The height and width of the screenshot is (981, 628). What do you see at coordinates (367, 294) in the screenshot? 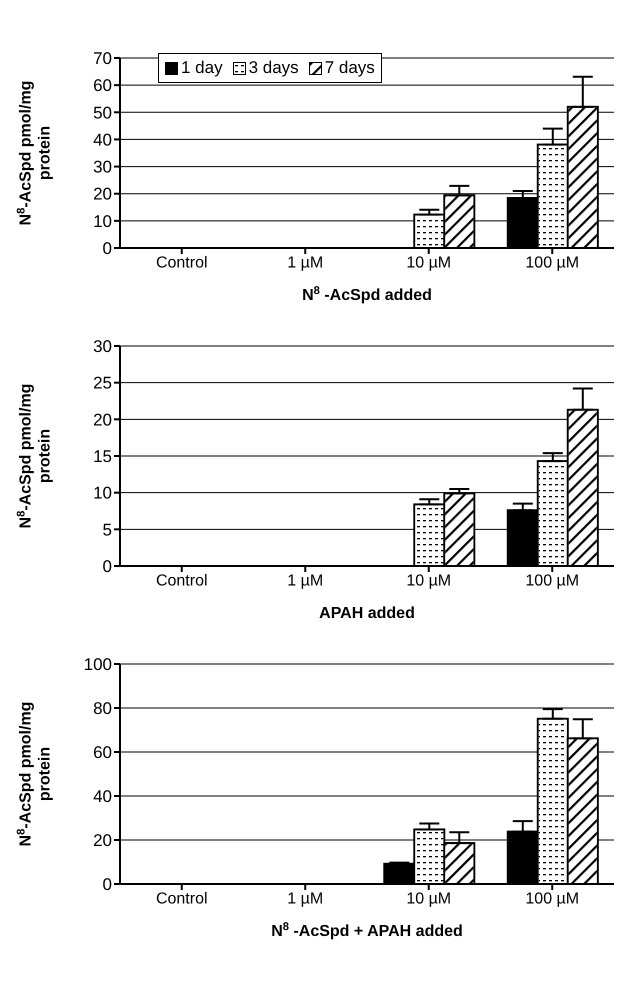
I see `x-axis-title: N$^{8}$ -AcSpd added` at bounding box center [367, 294].